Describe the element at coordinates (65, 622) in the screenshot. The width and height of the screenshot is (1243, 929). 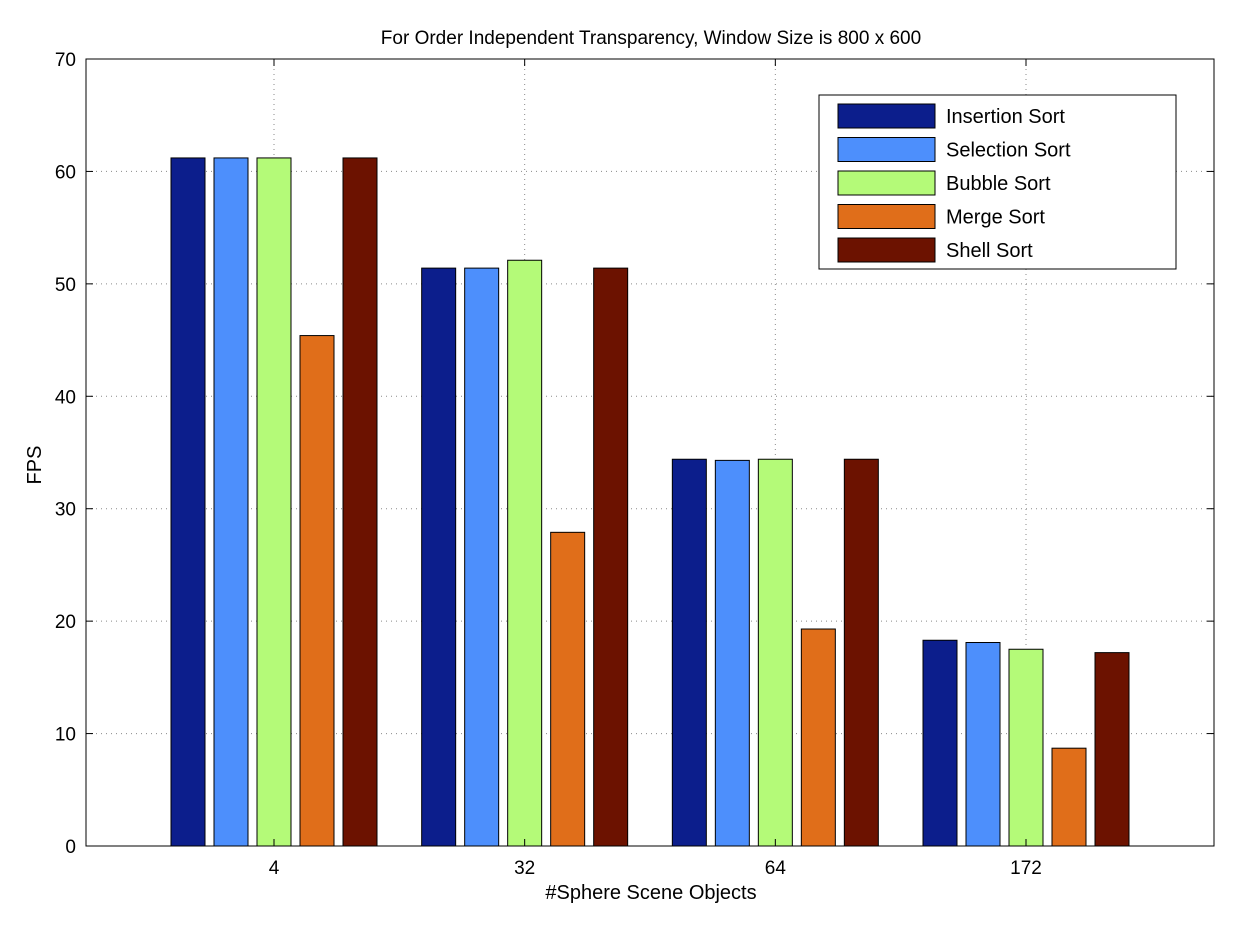
I see `y-tick-label: 20` at that location.